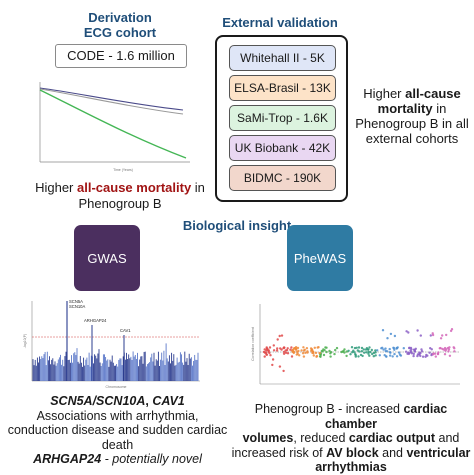 This screenshot has width=474, height=475. I want to click on phewas-caption-line2: volumes, reduced cardiac output and, so click(351, 438).